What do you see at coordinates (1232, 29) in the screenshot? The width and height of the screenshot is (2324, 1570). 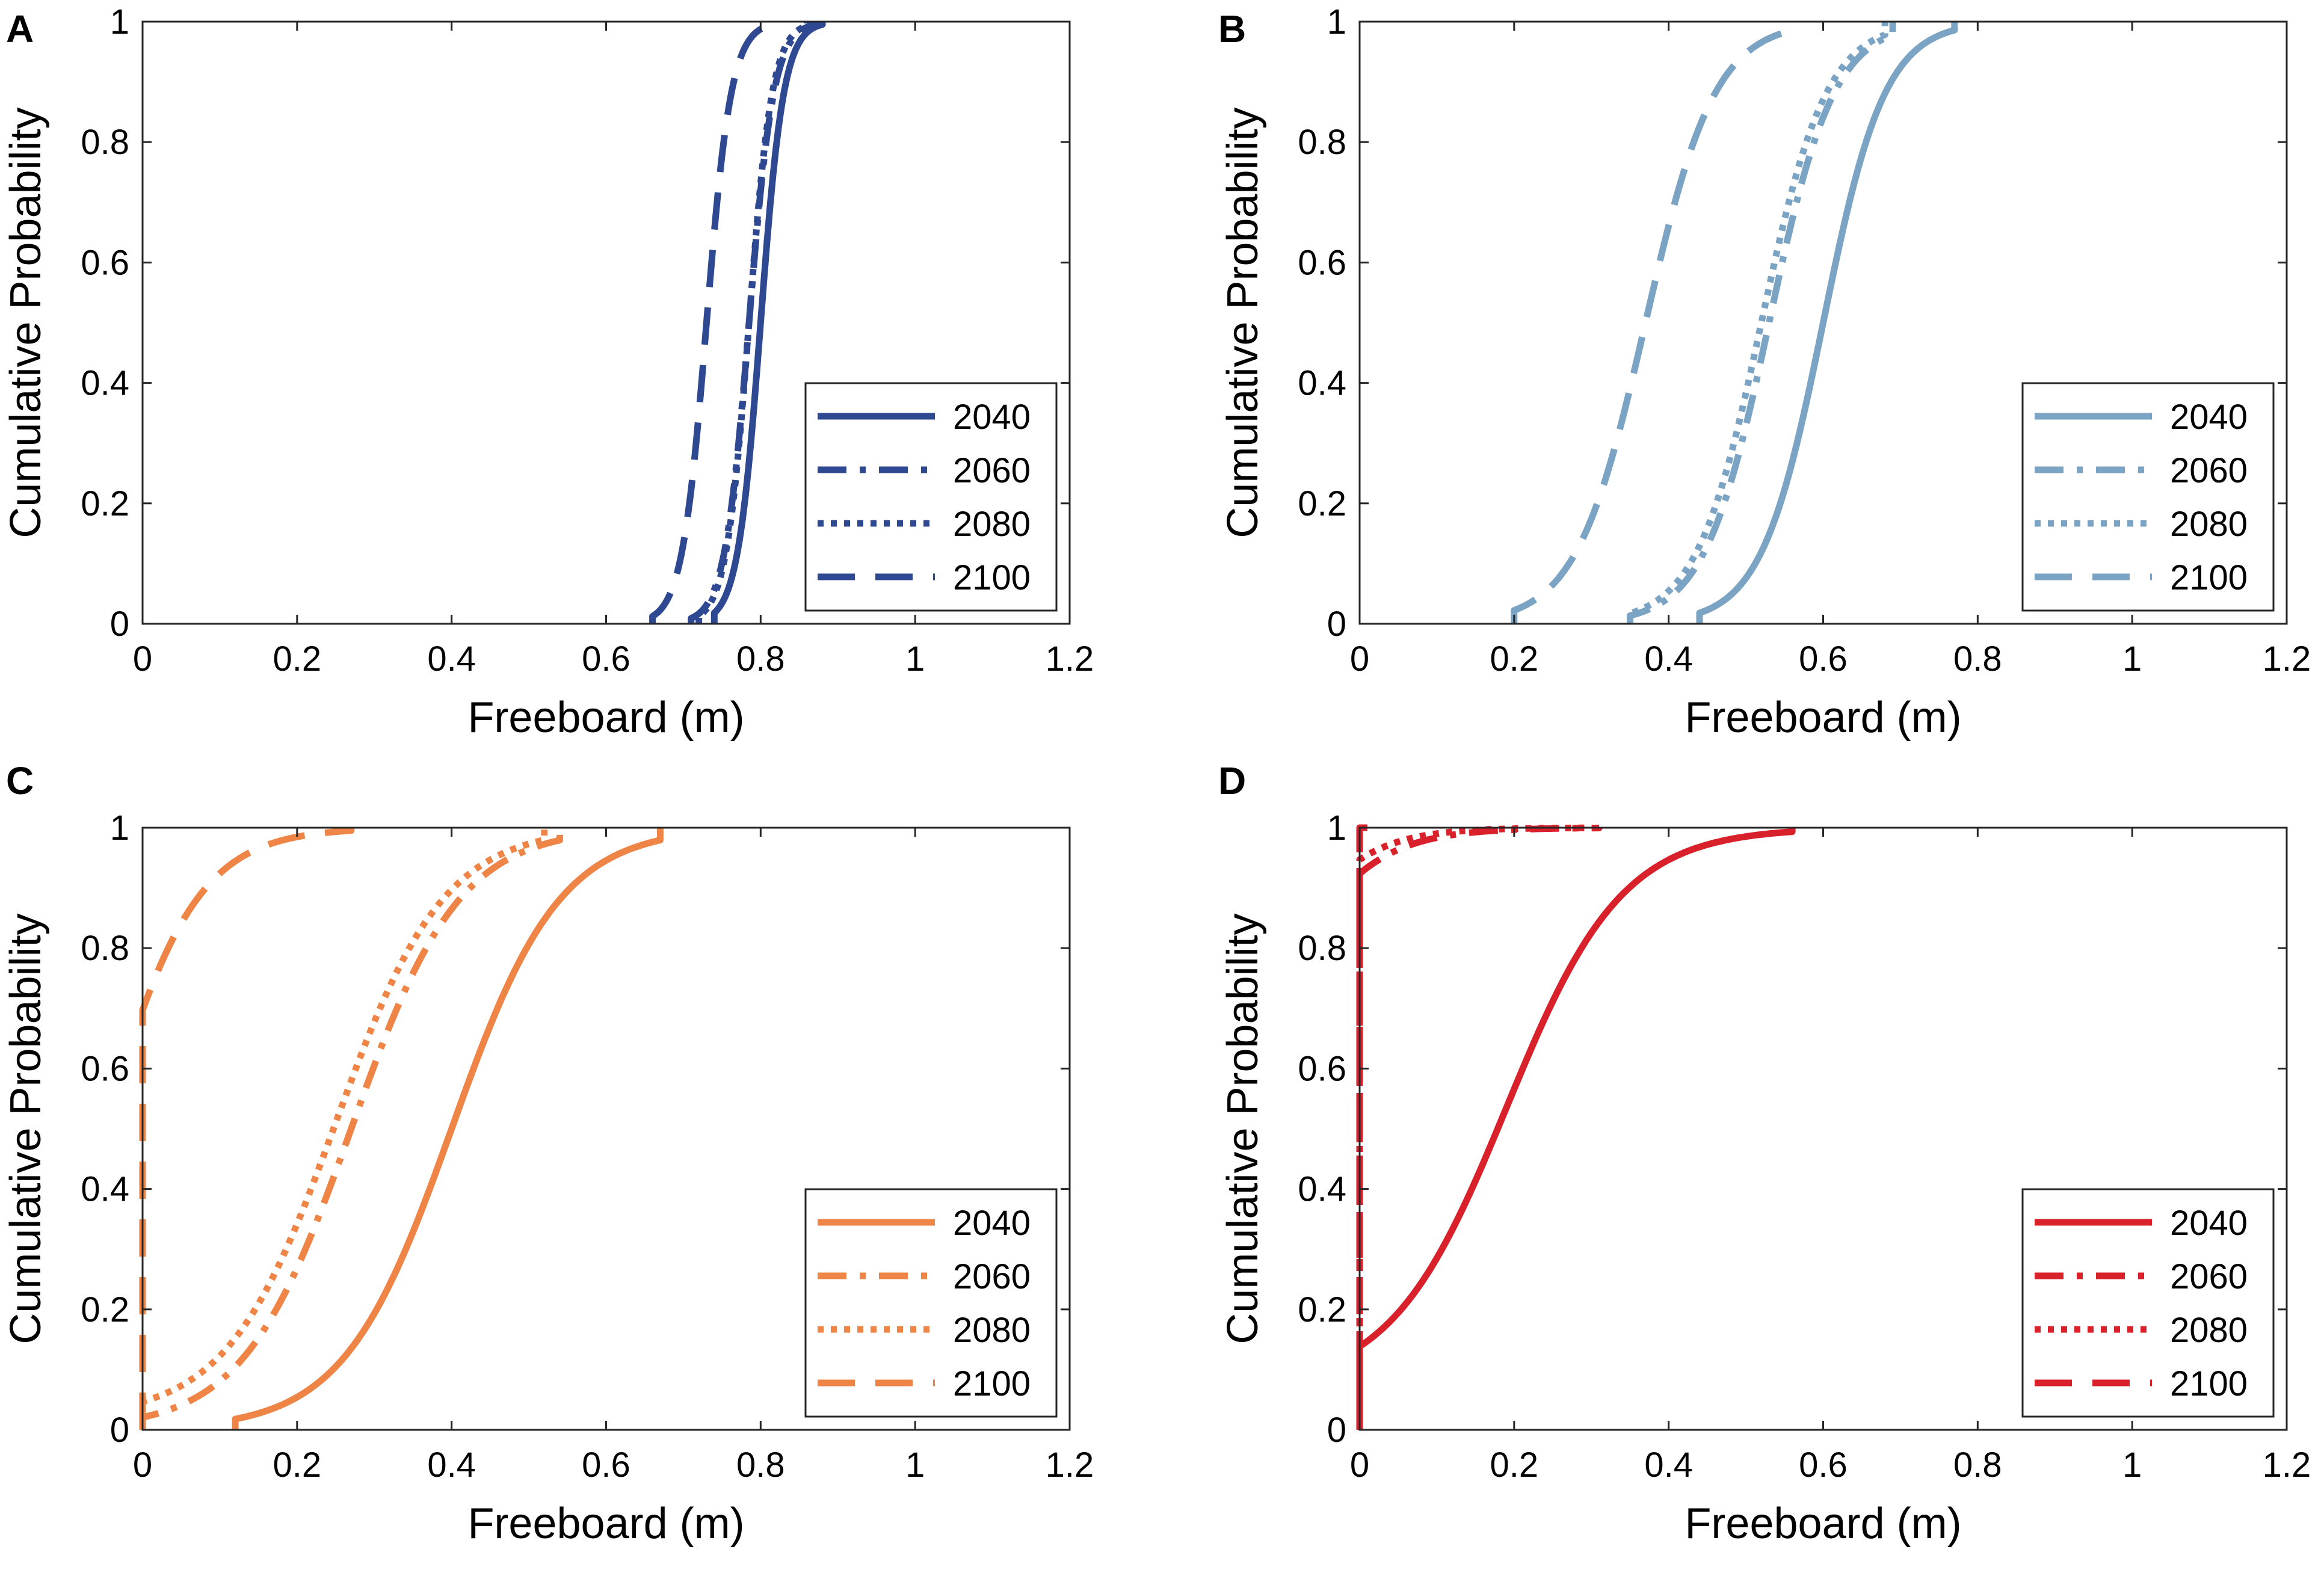 I see `panel-label: B` at bounding box center [1232, 29].